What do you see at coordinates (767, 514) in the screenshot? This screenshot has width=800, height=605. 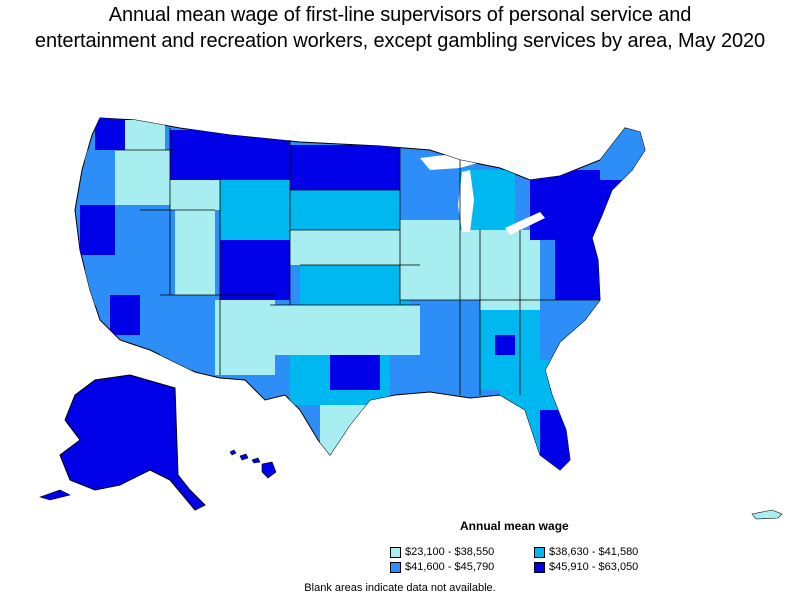 I see `puerto-rico` at bounding box center [767, 514].